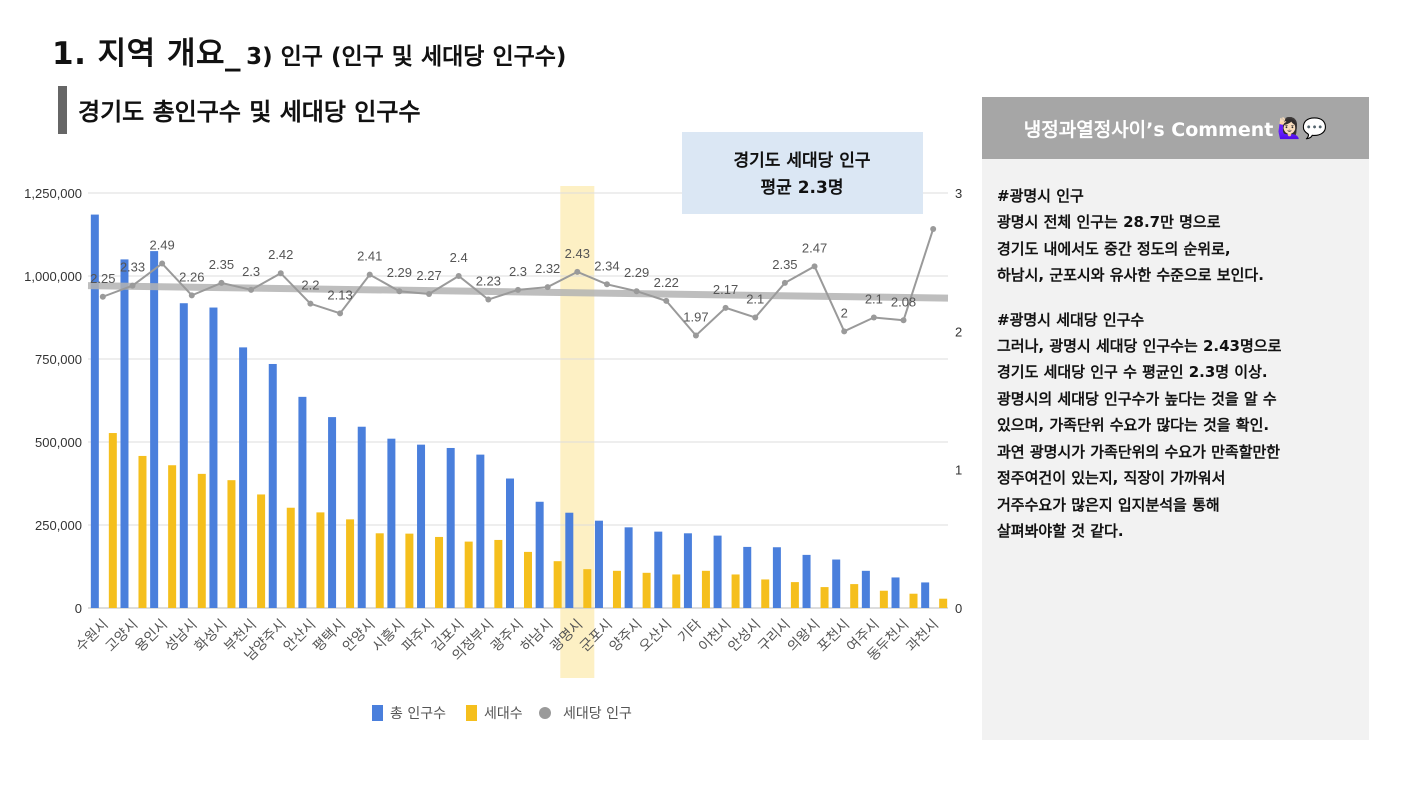  Describe the element at coordinates (802, 188) in the screenshot. I see `average-box-line2: 평균 2.3명` at that location.